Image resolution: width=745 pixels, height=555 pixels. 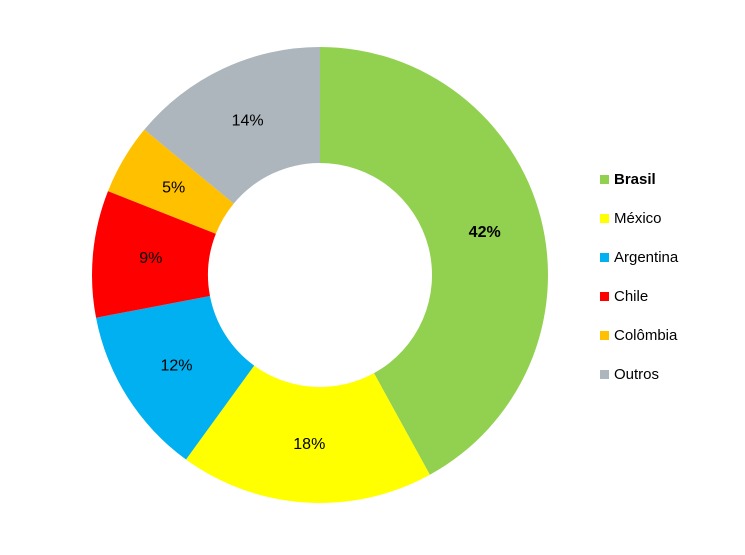 What do you see at coordinates (604, 179) in the screenshot?
I see `legend-swatch-brasil` at bounding box center [604, 179].